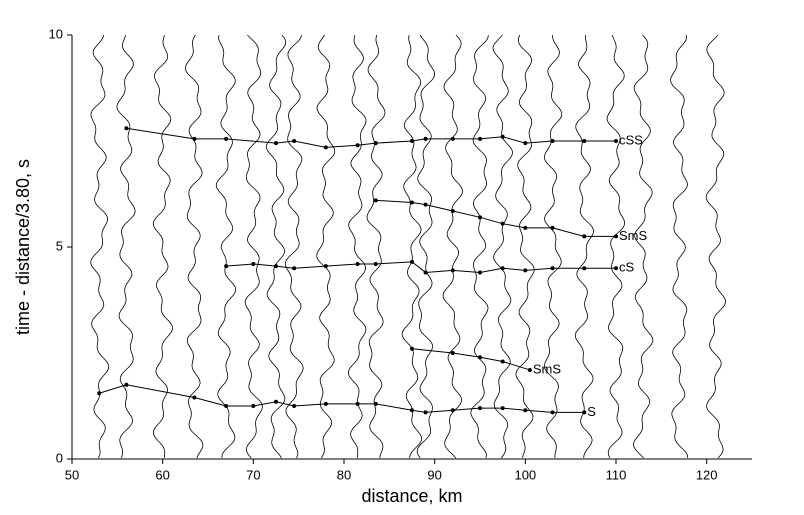  What do you see at coordinates (616, 474) in the screenshot?
I see `x-tick-label: 110` at bounding box center [616, 474].